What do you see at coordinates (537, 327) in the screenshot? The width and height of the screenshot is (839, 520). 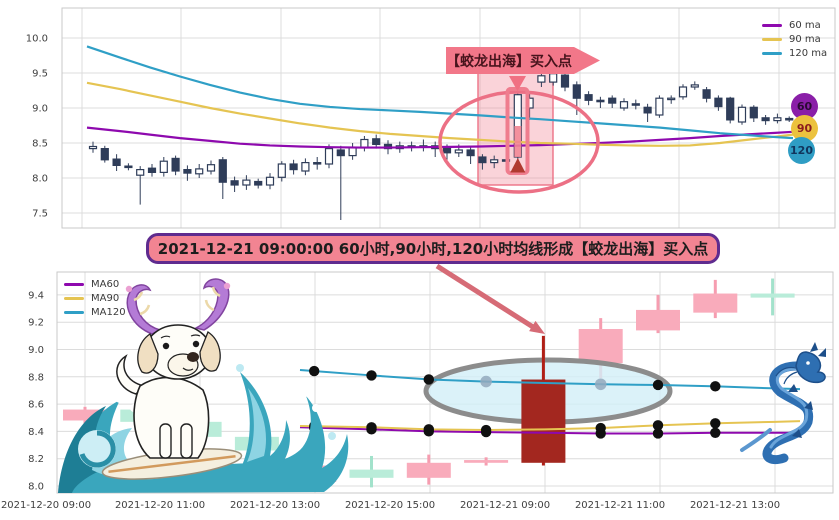 I see `signal-arrow-head` at bounding box center [537, 327].